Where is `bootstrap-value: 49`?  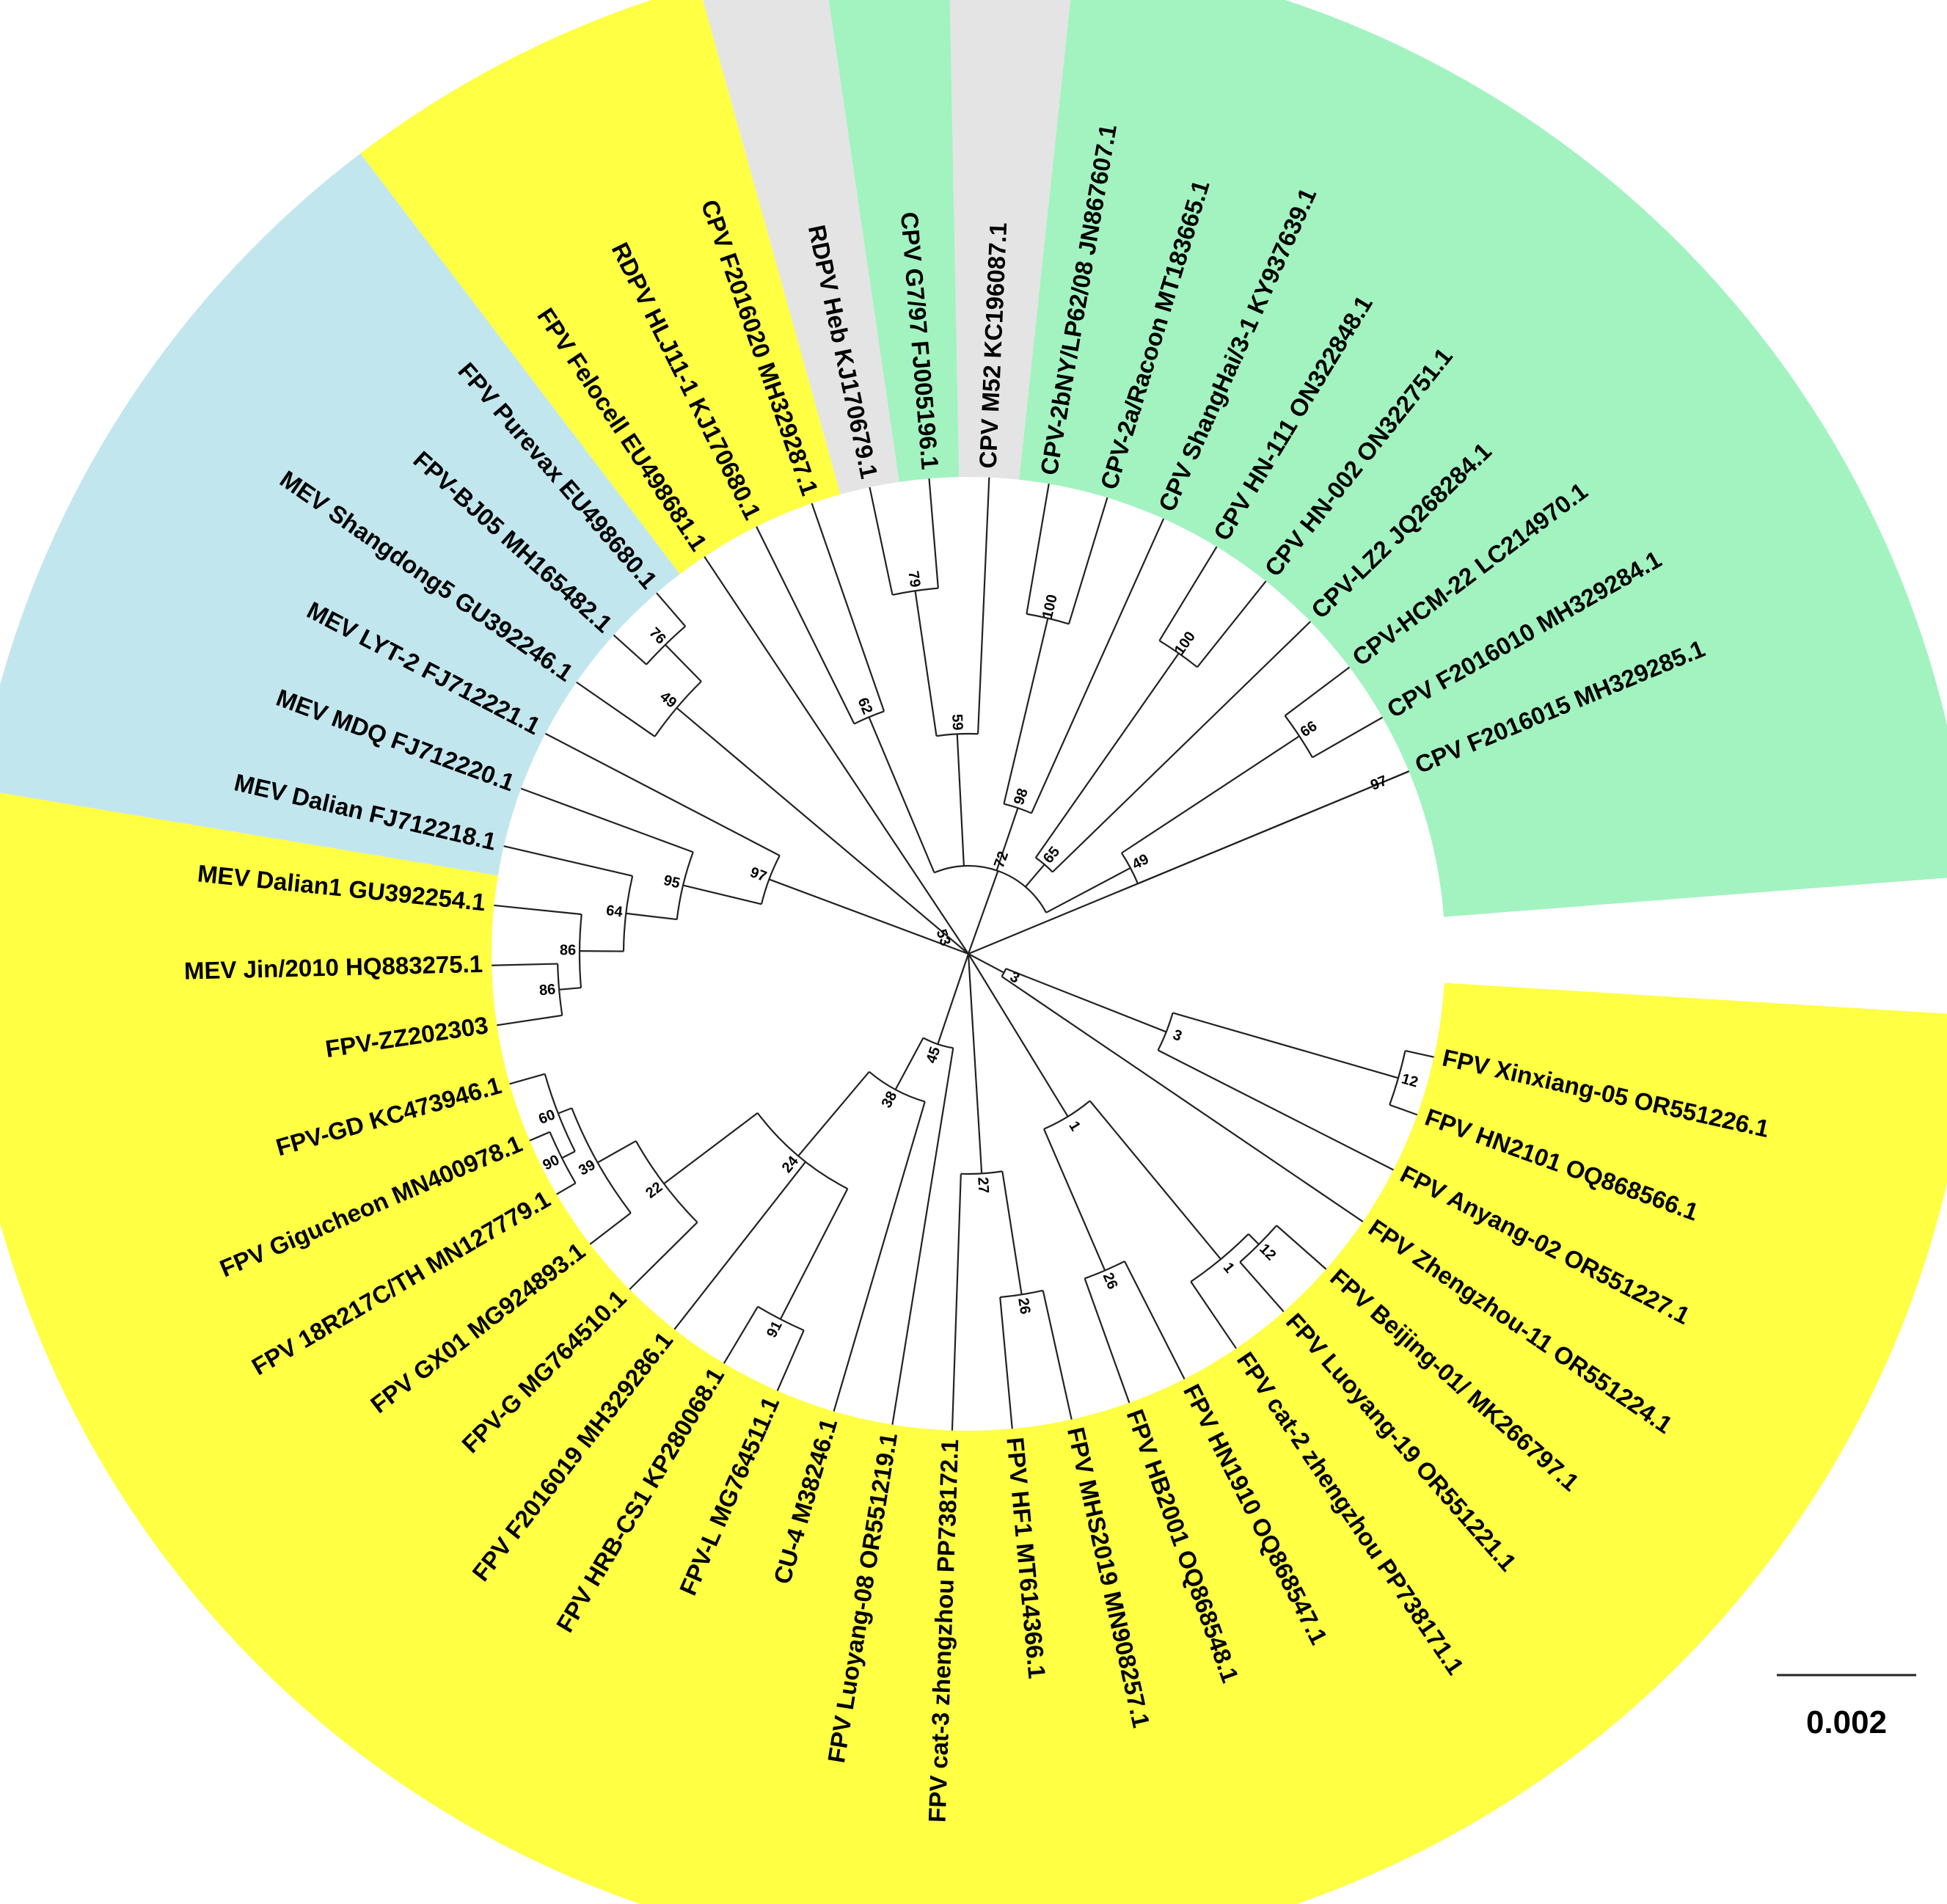 bootstrap-value: 49 is located at coordinates (1141, 862).